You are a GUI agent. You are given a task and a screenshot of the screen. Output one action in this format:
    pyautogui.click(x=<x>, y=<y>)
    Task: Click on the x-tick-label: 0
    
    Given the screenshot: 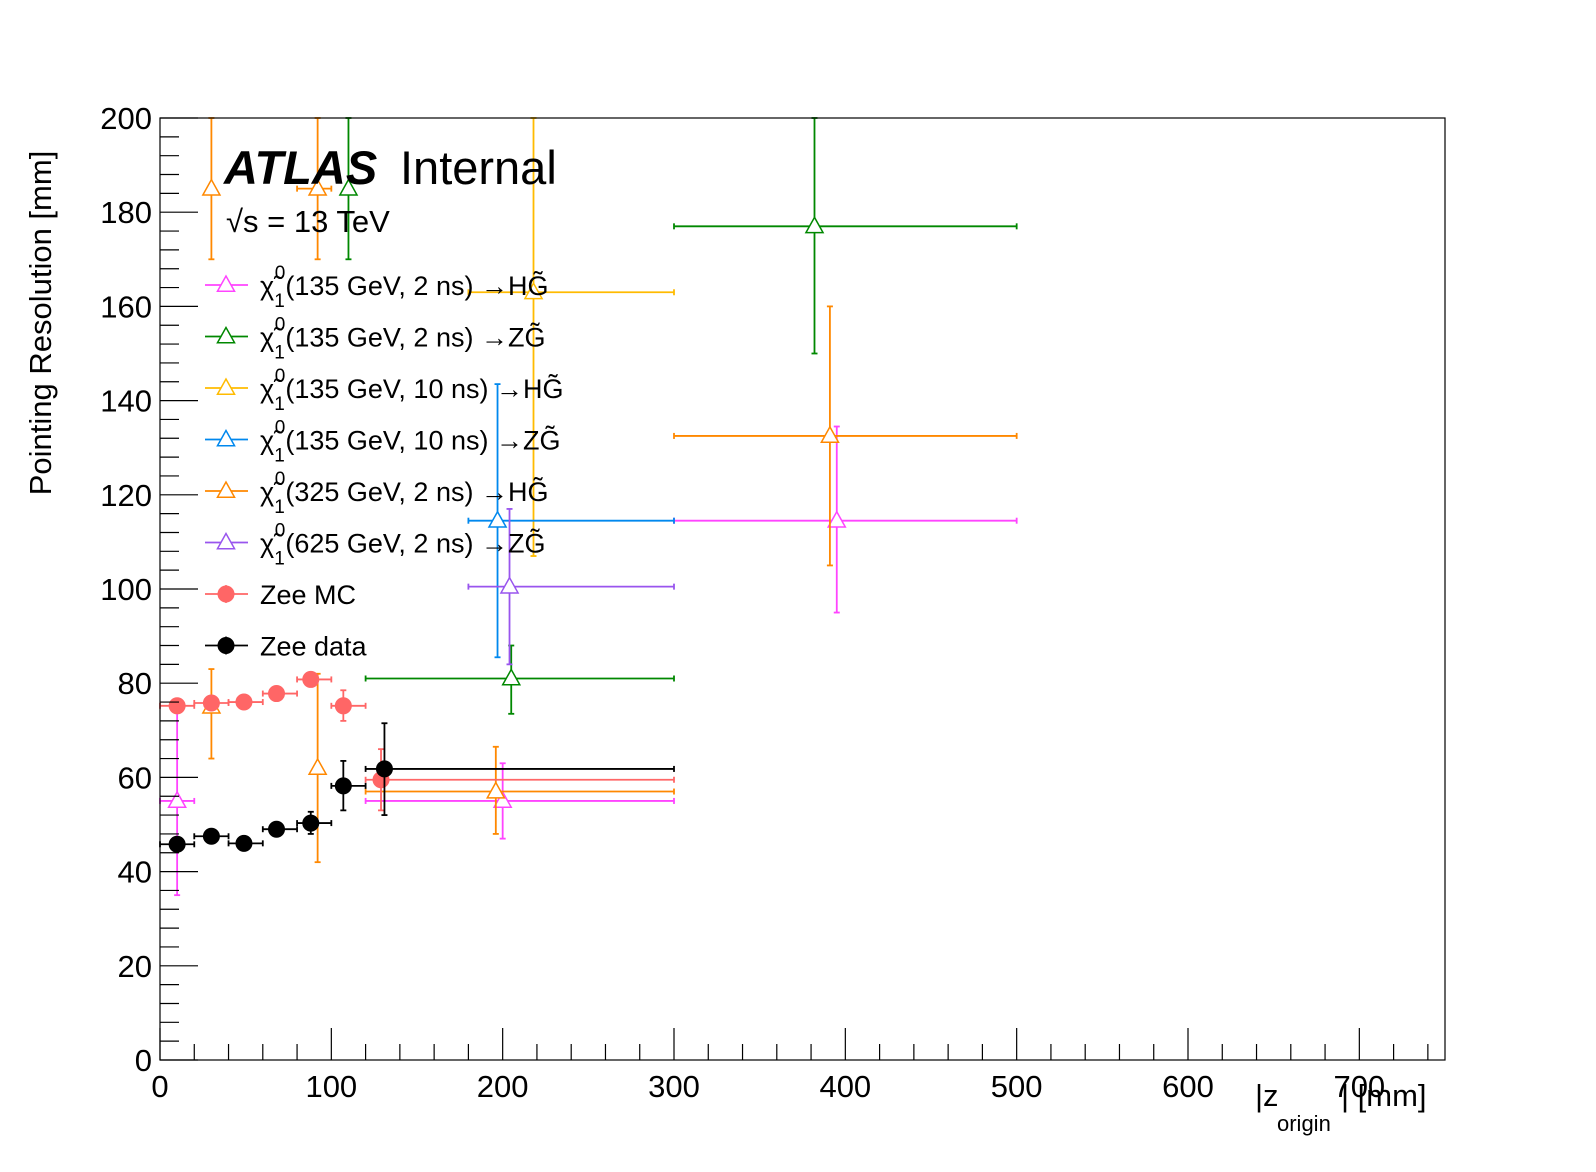 What is the action you would take?
    pyautogui.click(x=159, y=1086)
    